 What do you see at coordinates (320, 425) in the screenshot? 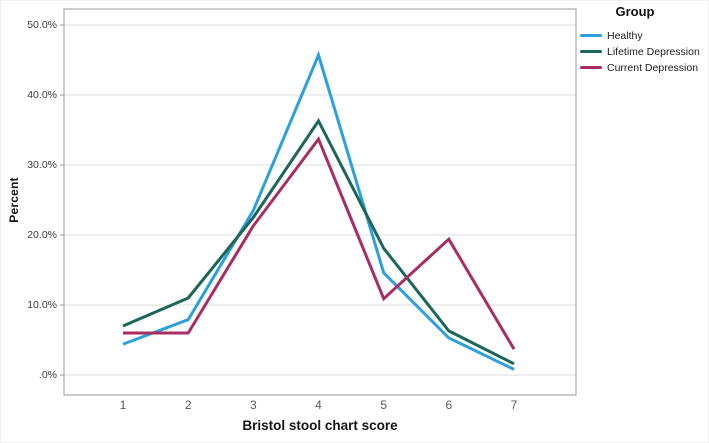
I see `x-axis-title: Bristol stool chart score` at bounding box center [320, 425].